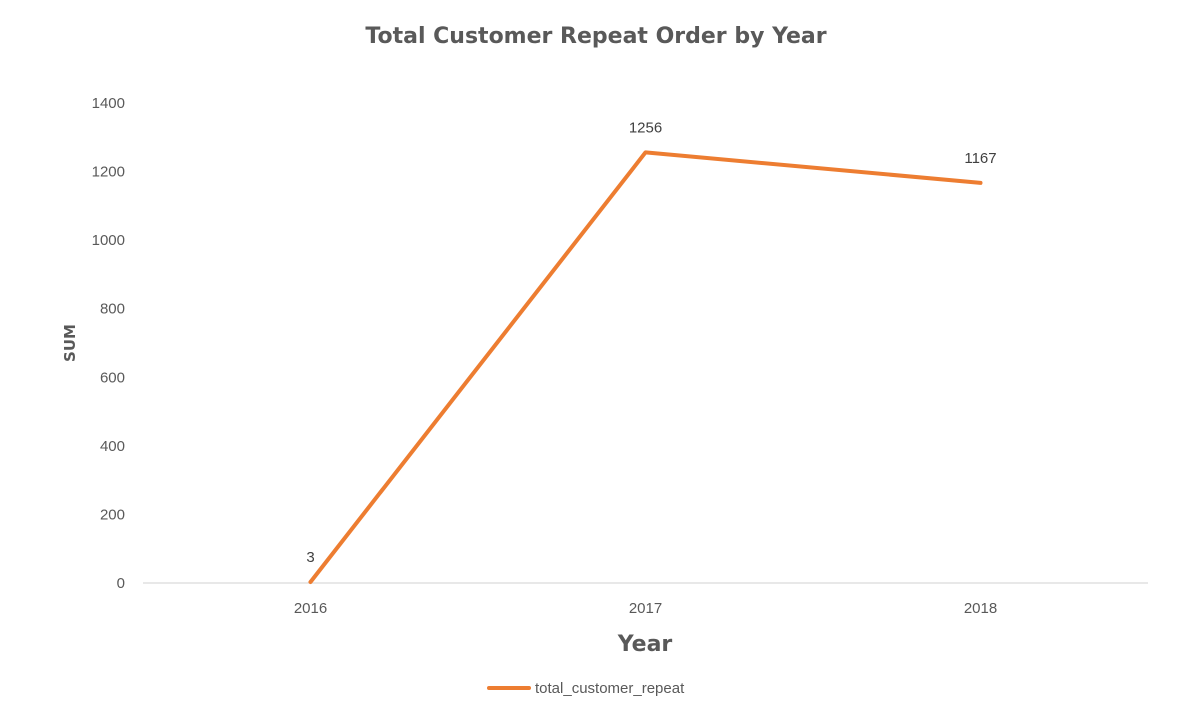  Describe the element at coordinates (70, 343) in the screenshot. I see `y-axis-title: SUM` at that location.